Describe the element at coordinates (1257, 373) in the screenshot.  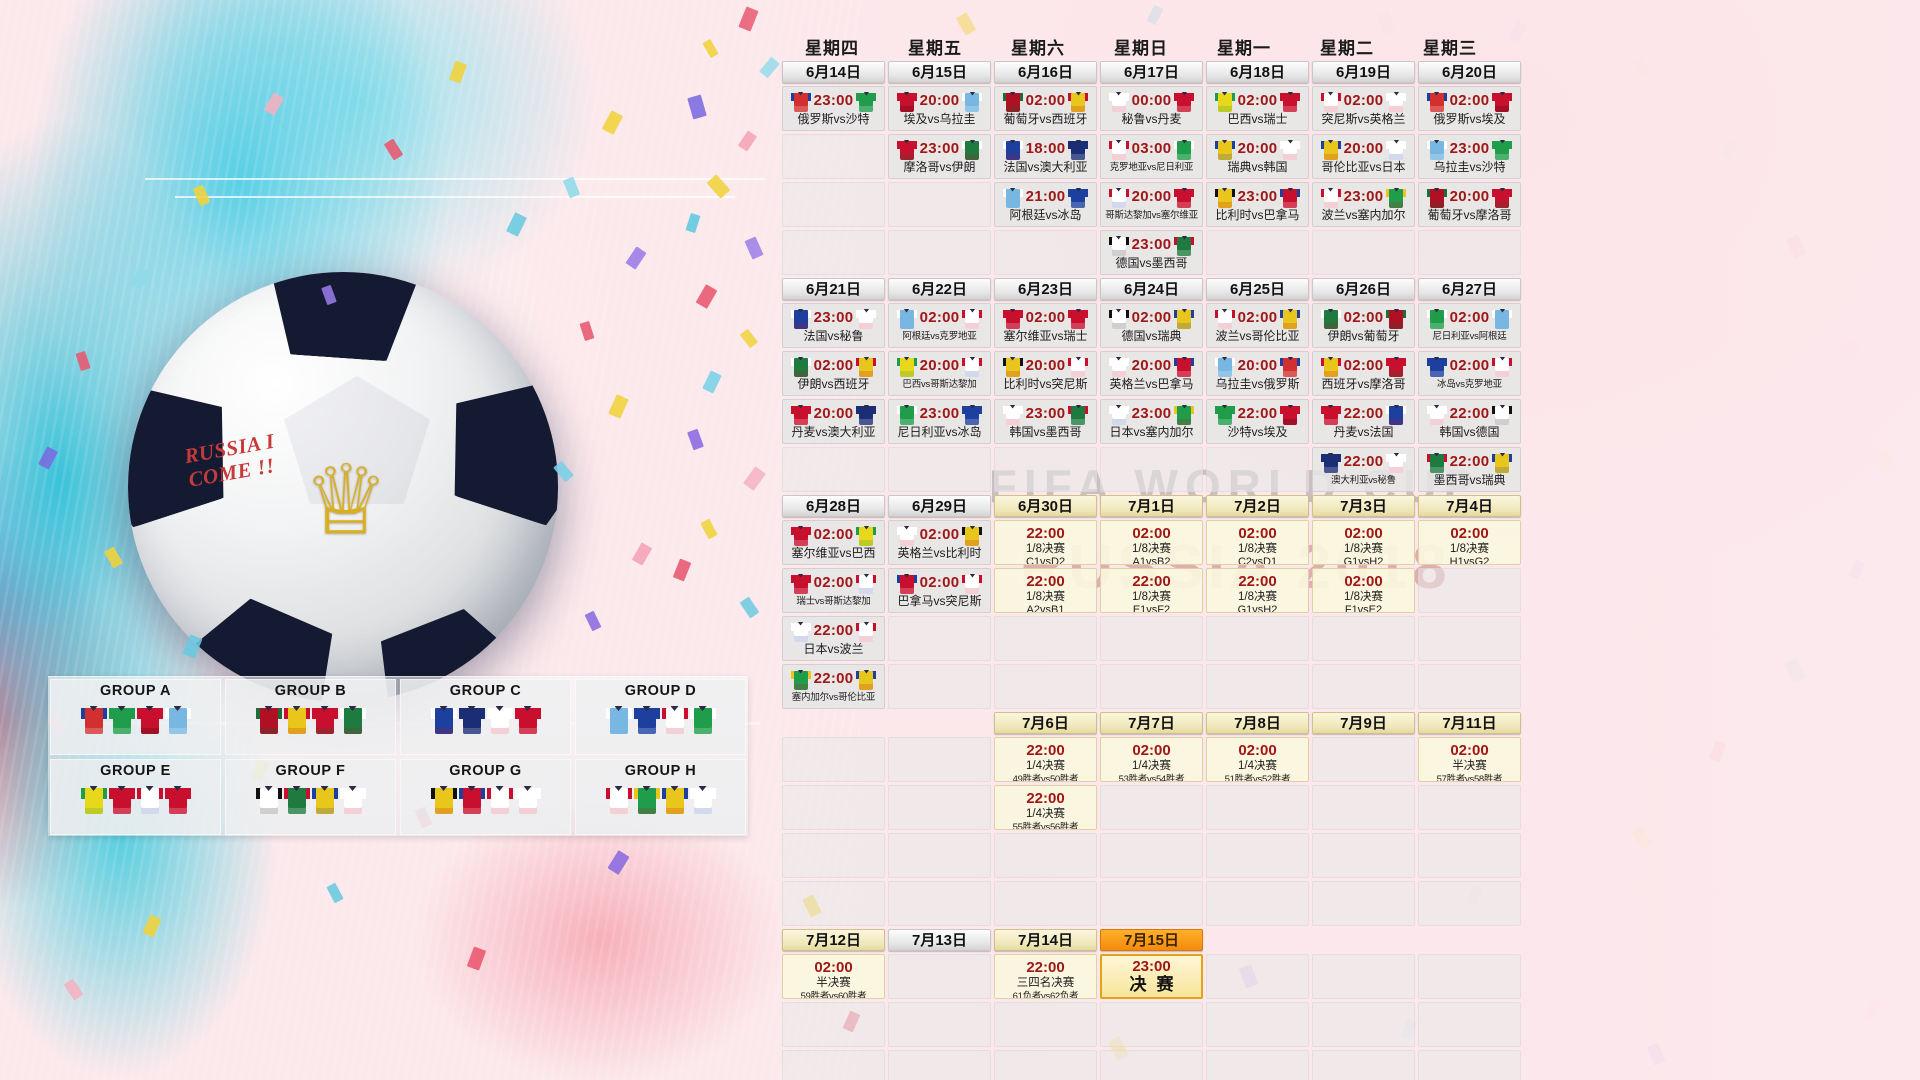
I see `group-match-cell: 20:00 乌拉圭vs俄罗斯` at that location.